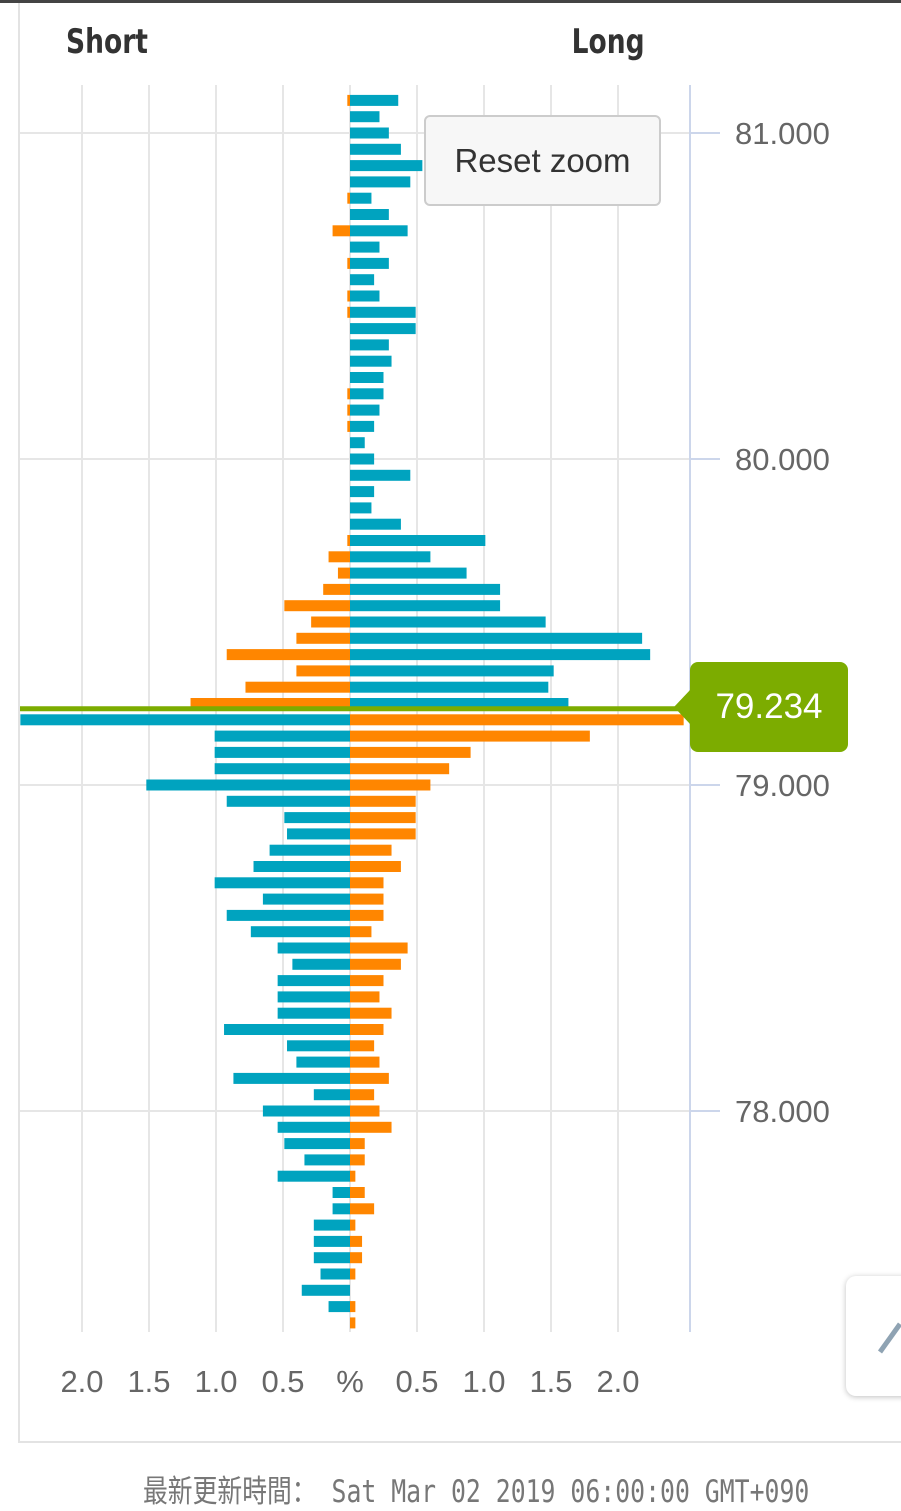 This screenshot has width=901, height=1511. Describe the element at coordinates (889, 1338) in the screenshot. I see `arrow-up-icon` at that location.